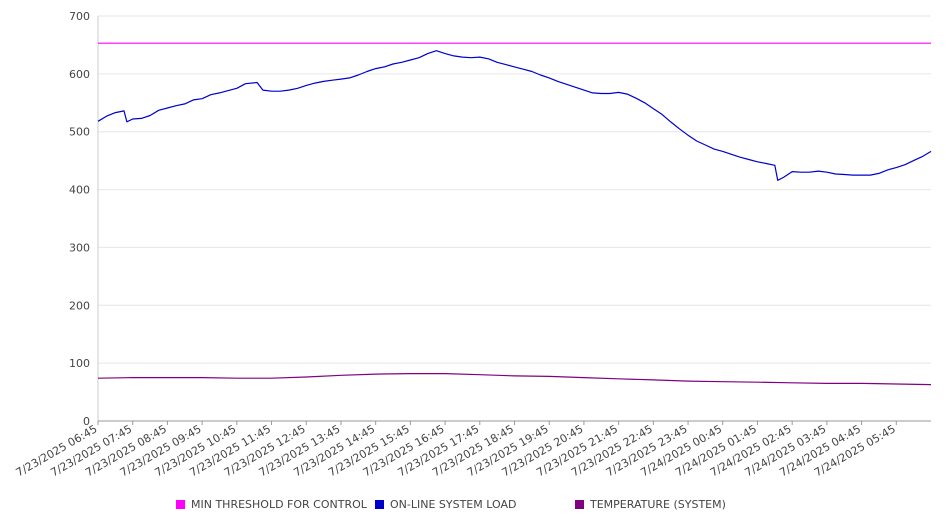  I want to click on y-tick-label: 0, so click(86, 421).